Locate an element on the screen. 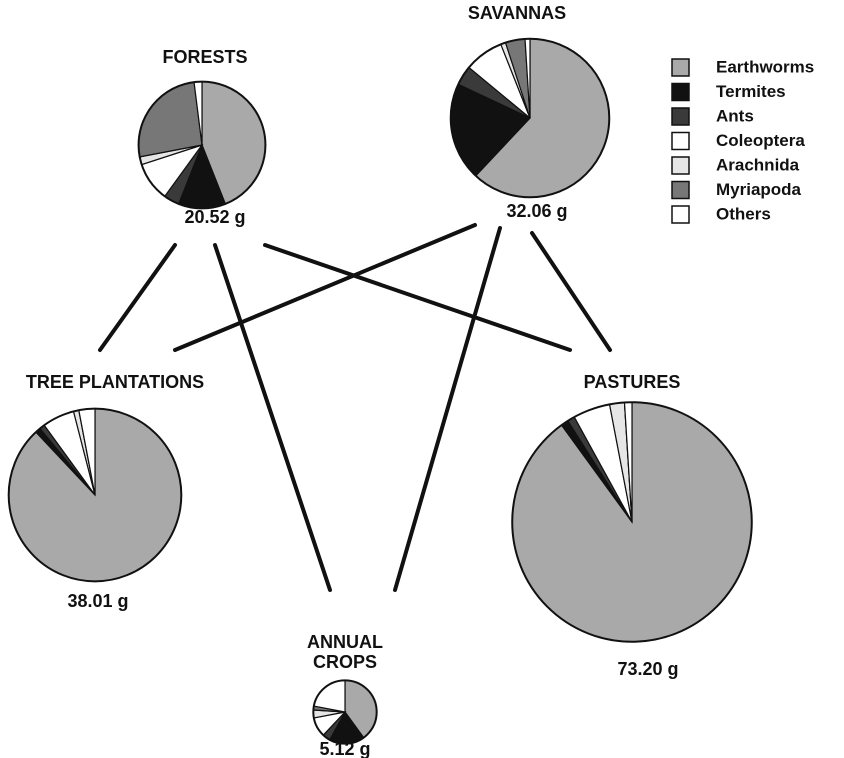 This screenshot has height=758, width=844. pie-title: PASTURES is located at coordinates (632, 382).